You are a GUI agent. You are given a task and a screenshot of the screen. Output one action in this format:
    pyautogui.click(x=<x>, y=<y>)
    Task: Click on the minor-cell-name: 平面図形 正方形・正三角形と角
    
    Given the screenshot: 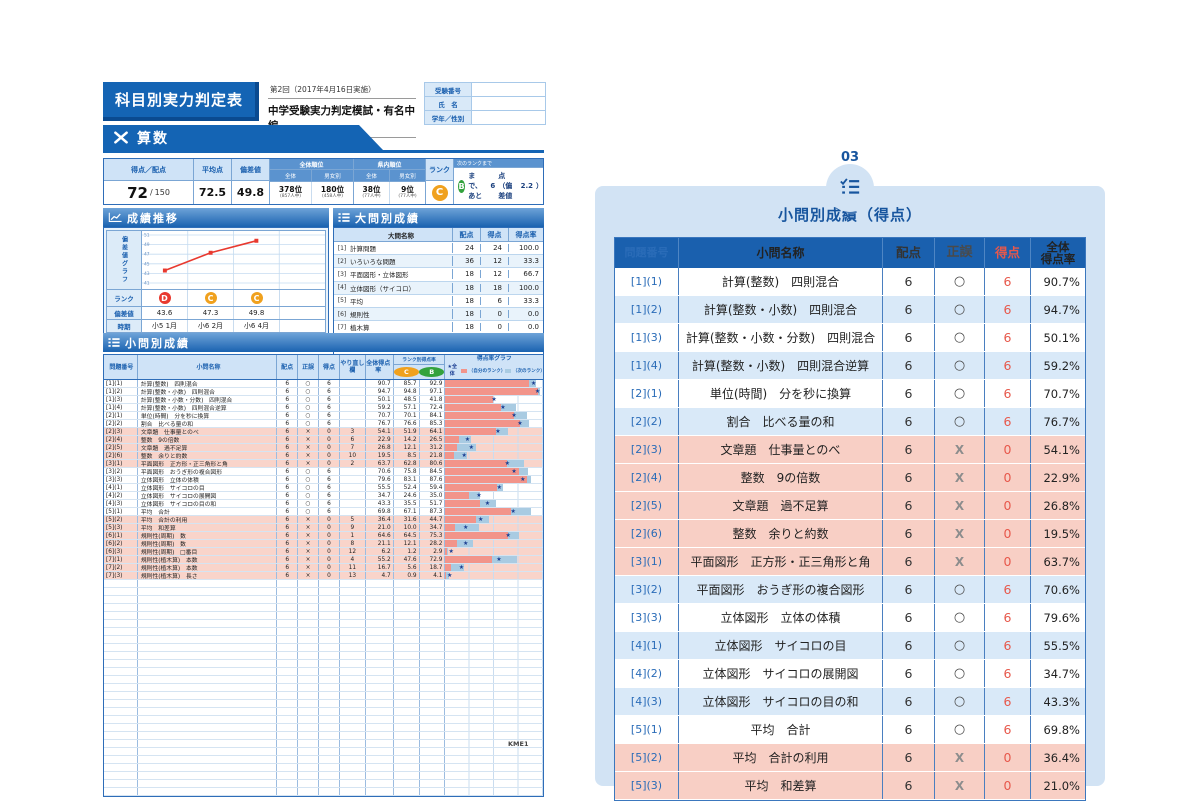 What is the action you would take?
    pyautogui.click(x=208, y=463)
    